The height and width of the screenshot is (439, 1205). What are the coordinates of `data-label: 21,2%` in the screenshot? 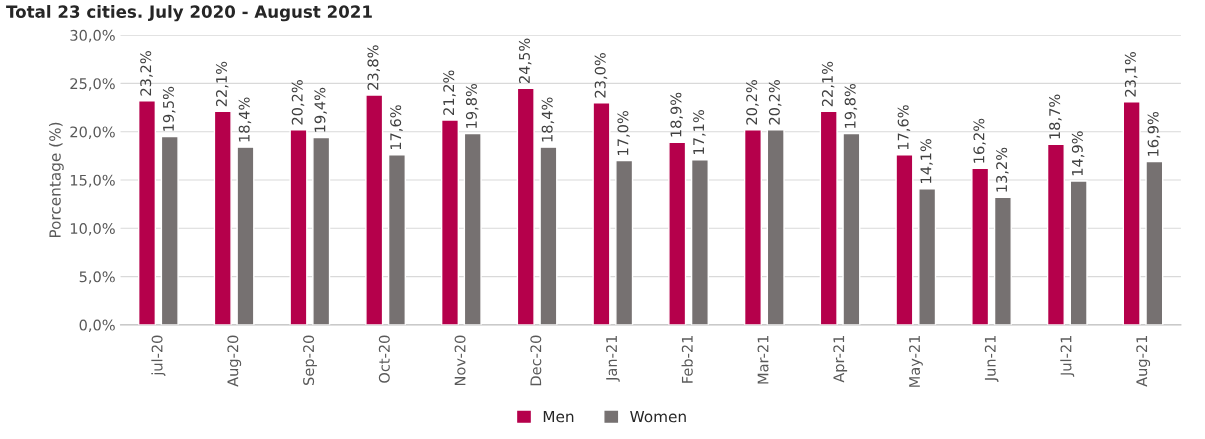 It's located at (449, 92).